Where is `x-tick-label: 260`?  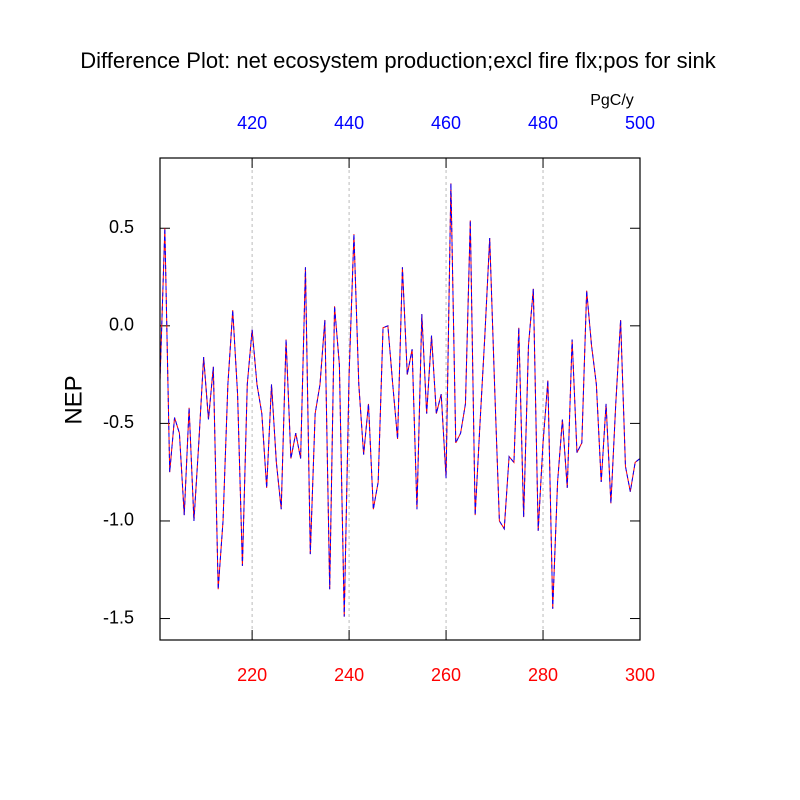
x-tick-label: 260 is located at coordinates (446, 675).